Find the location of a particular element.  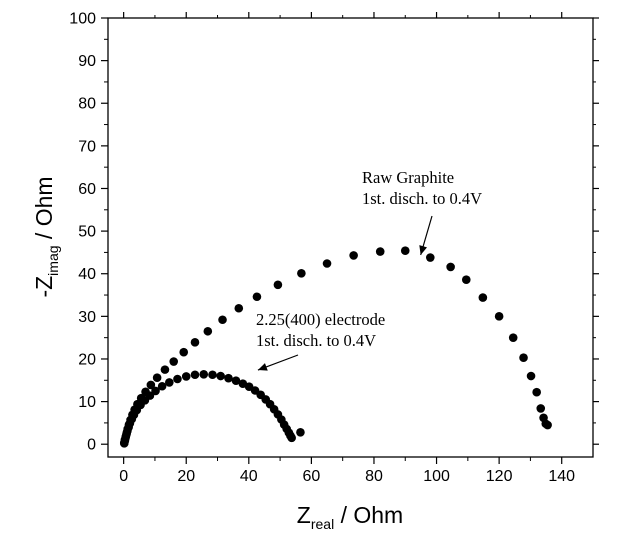

x-tick-label: 80 is located at coordinates (374, 476).